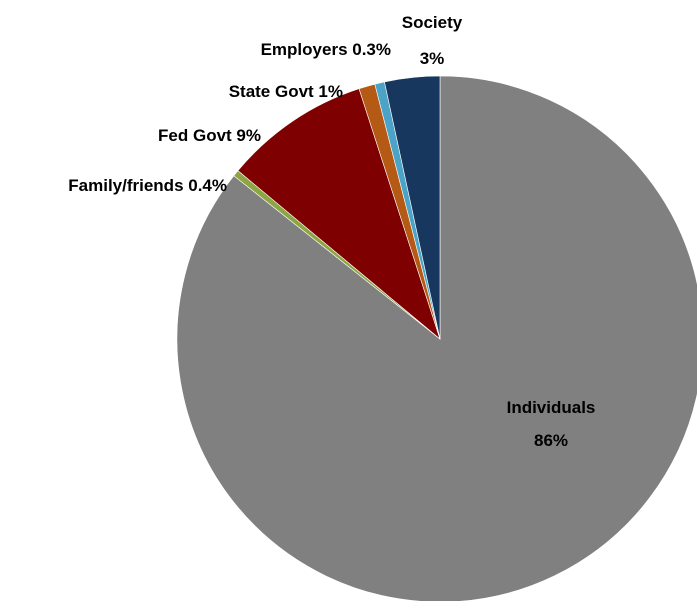 The image size is (697, 601). Describe the element at coordinates (147, 185) in the screenshot. I see `label-family-friends: Family/friends 0.4%` at that location.